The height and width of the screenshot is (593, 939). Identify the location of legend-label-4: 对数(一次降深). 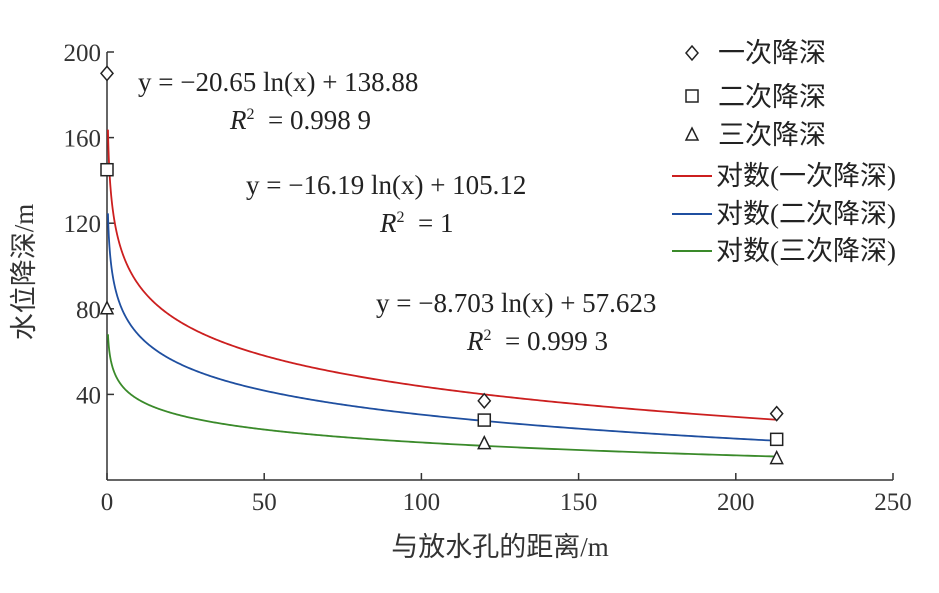
(806, 176).